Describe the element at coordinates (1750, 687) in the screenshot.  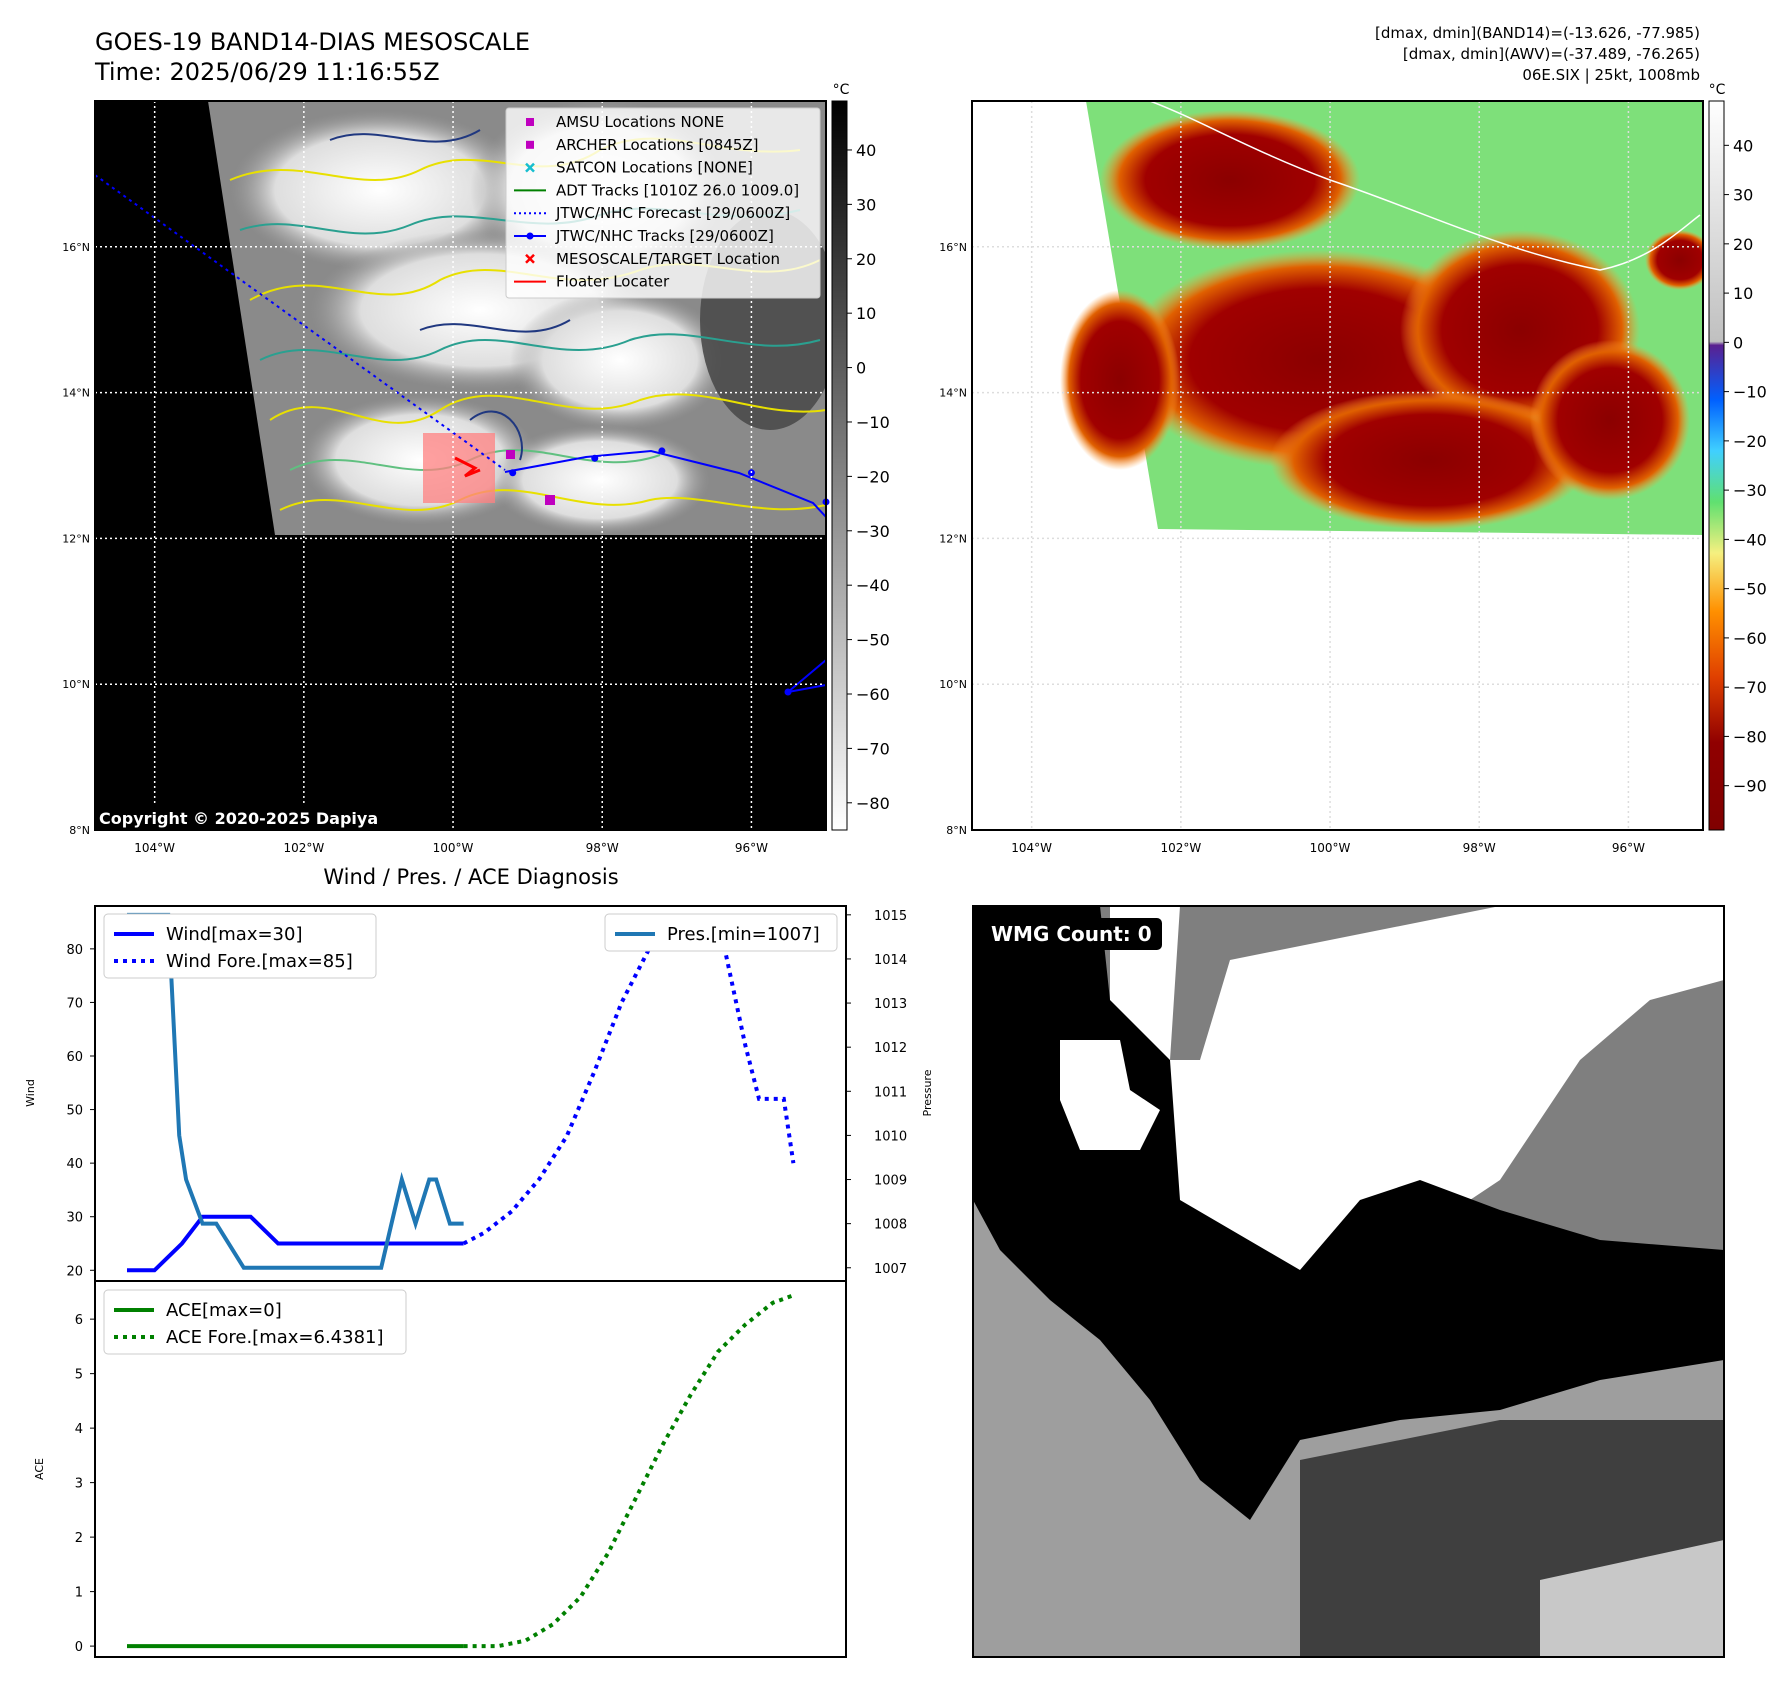
I see `right-colorbar-tick-label: −70` at that location.